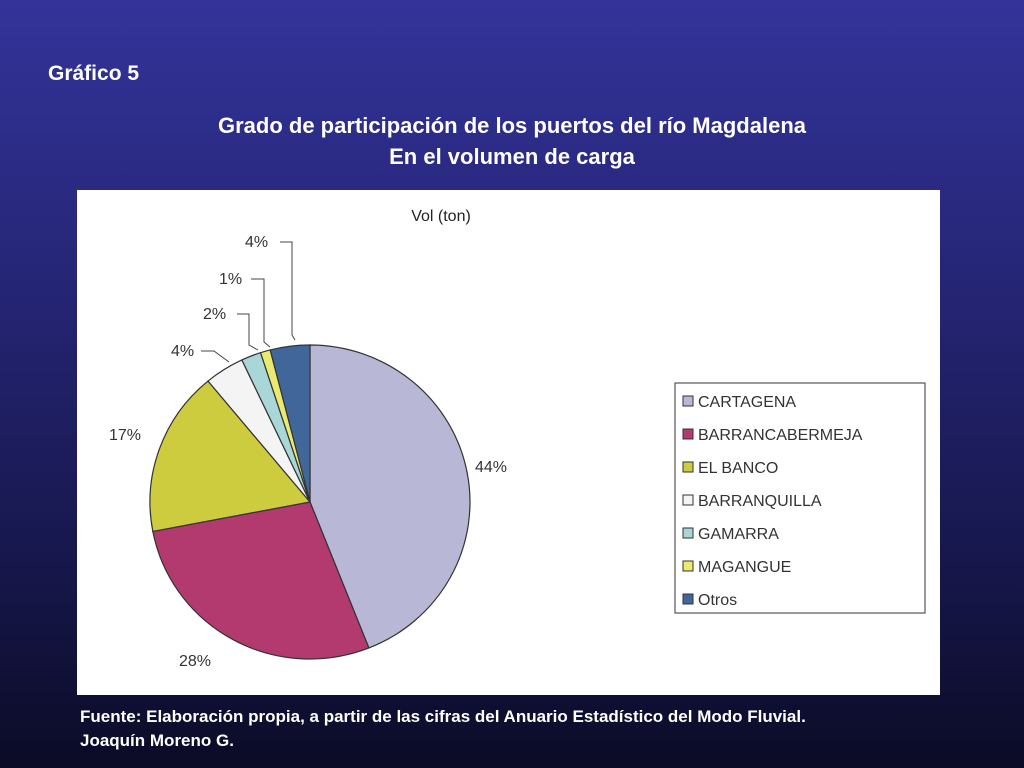 This screenshot has height=768, width=1024. What do you see at coordinates (390, 496) in the screenshot?
I see `pie-slice-cartagena` at bounding box center [390, 496].